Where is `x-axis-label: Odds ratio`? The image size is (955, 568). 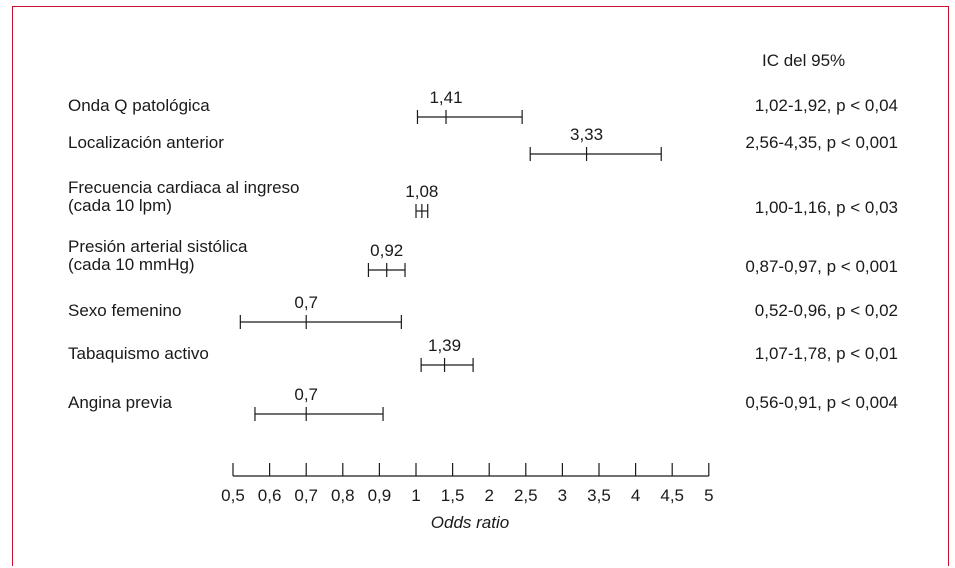 x-axis-label: Odds ratio is located at coordinates (470, 522).